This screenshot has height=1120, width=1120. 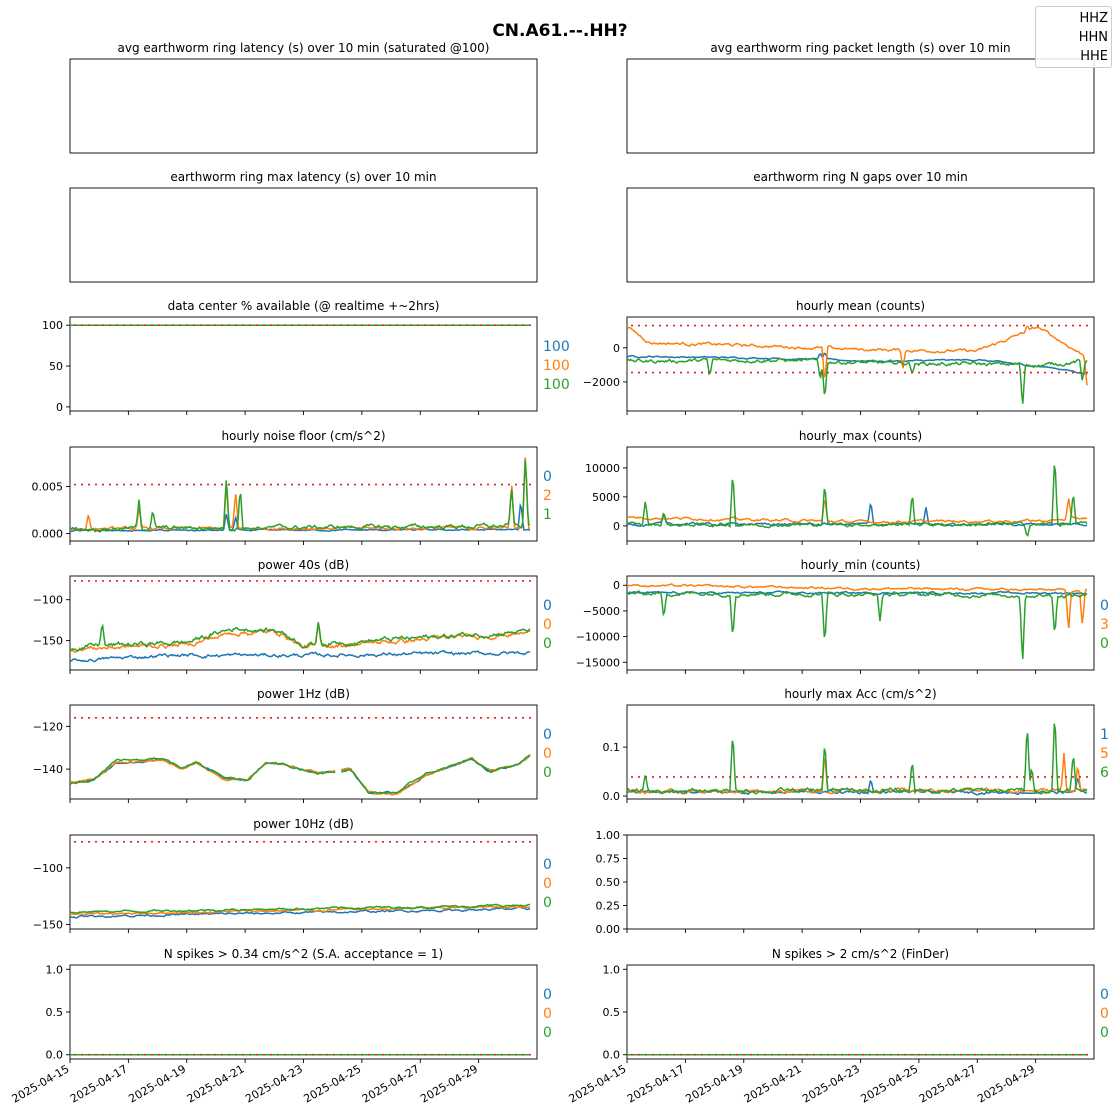 I want to click on x-tick-label: 2025-04-17, so click(x=656, y=1083).